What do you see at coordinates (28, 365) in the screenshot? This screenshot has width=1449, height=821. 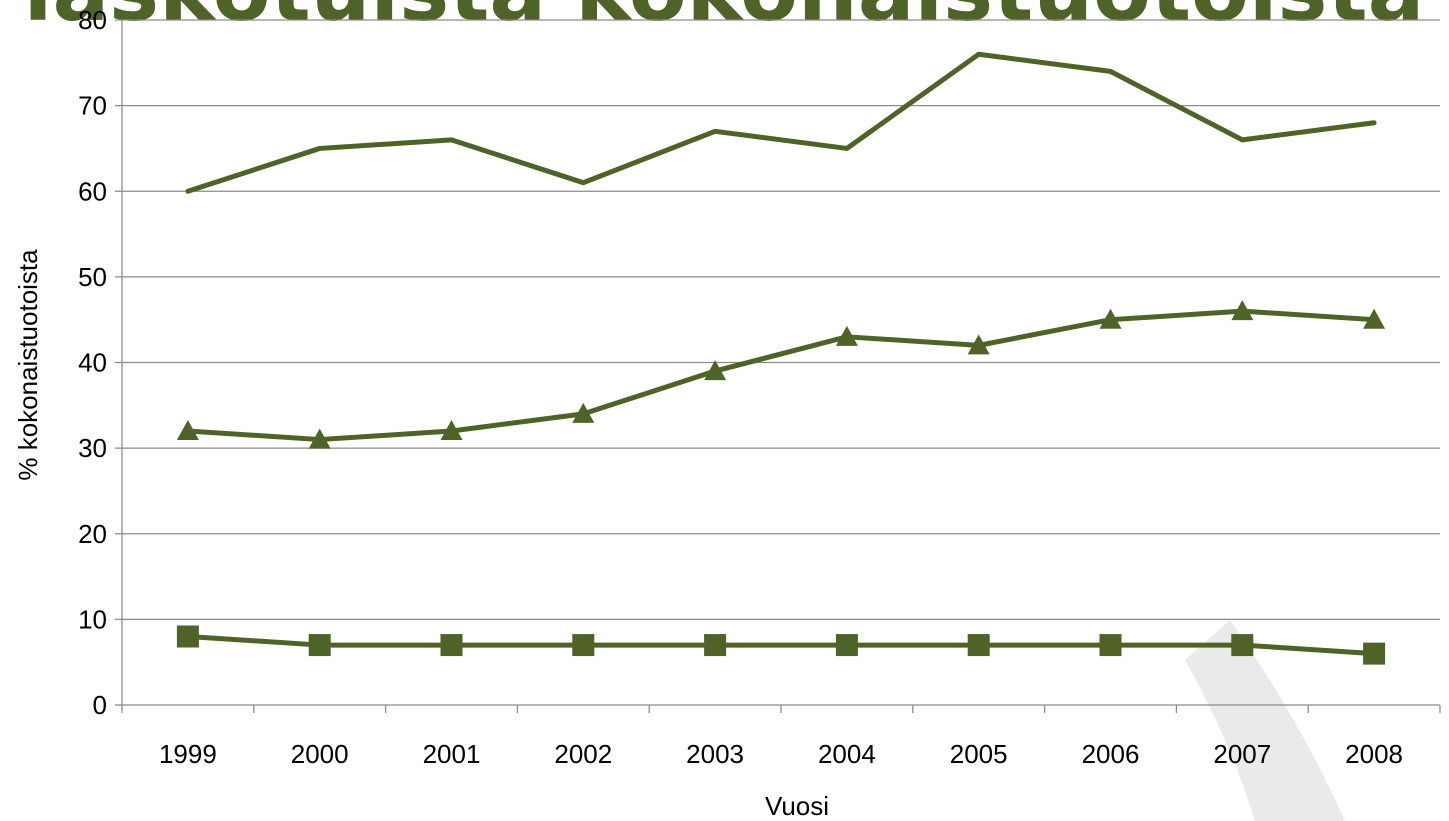 I see `y-axis-label: % kokonaistuotoista` at bounding box center [28, 365].